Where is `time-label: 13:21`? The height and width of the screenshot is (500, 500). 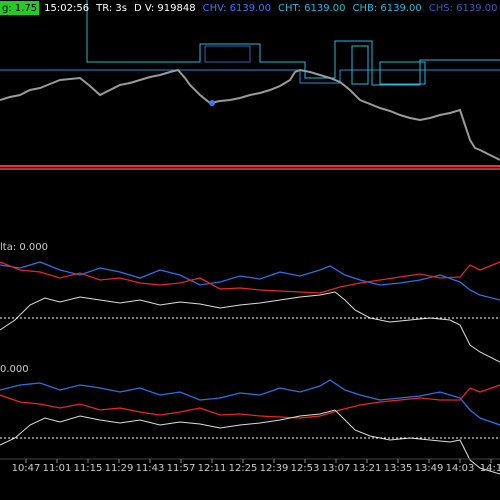
time-label: 13:21 is located at coordinates (367, 468).